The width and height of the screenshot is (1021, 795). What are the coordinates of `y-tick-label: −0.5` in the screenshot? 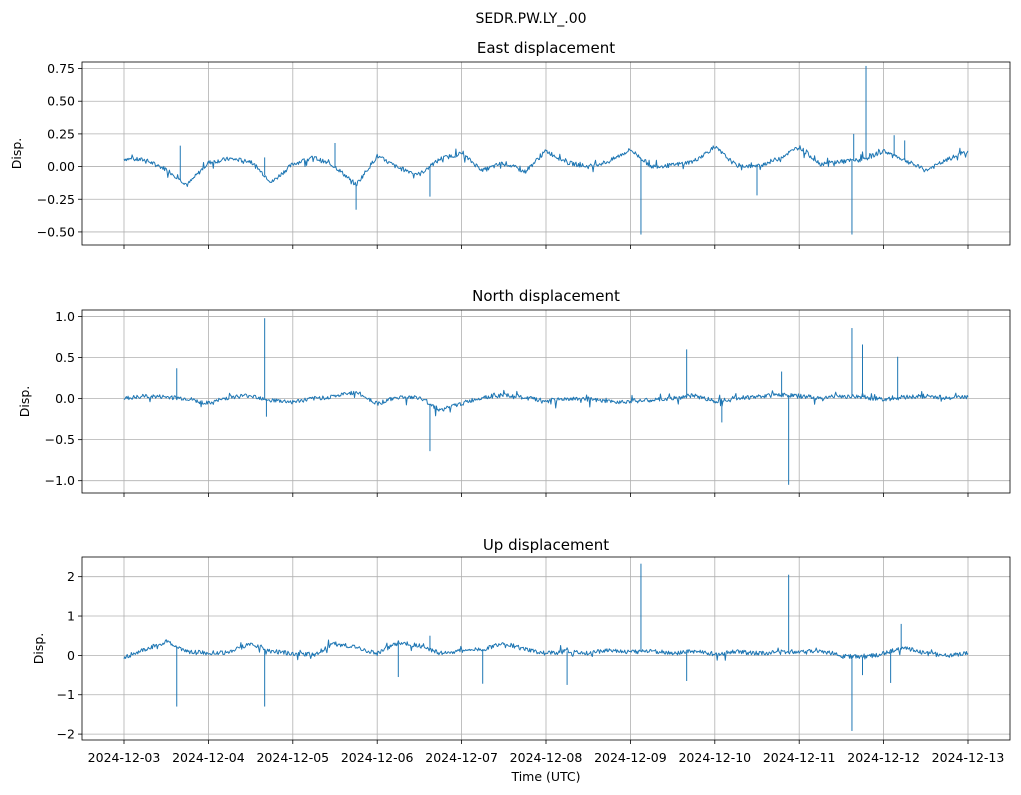 It's located at (60, 439).